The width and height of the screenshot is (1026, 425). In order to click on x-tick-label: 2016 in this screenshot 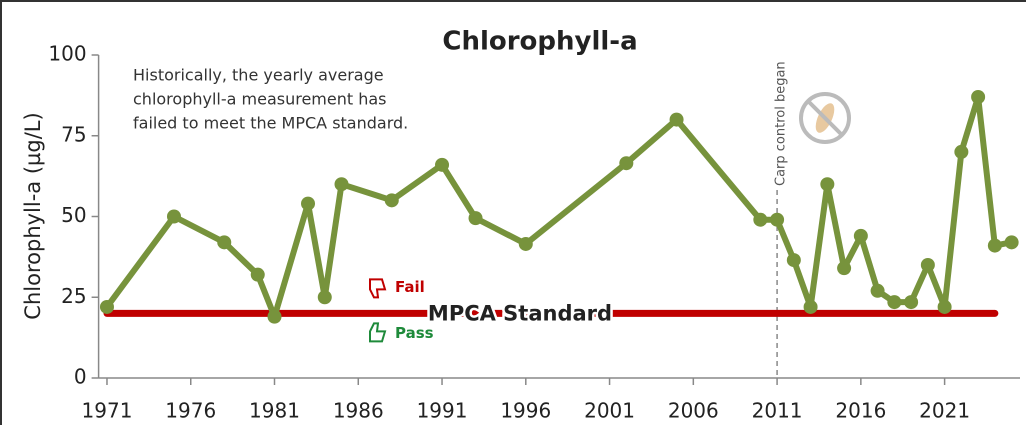, I will do `click(860, 411)`.